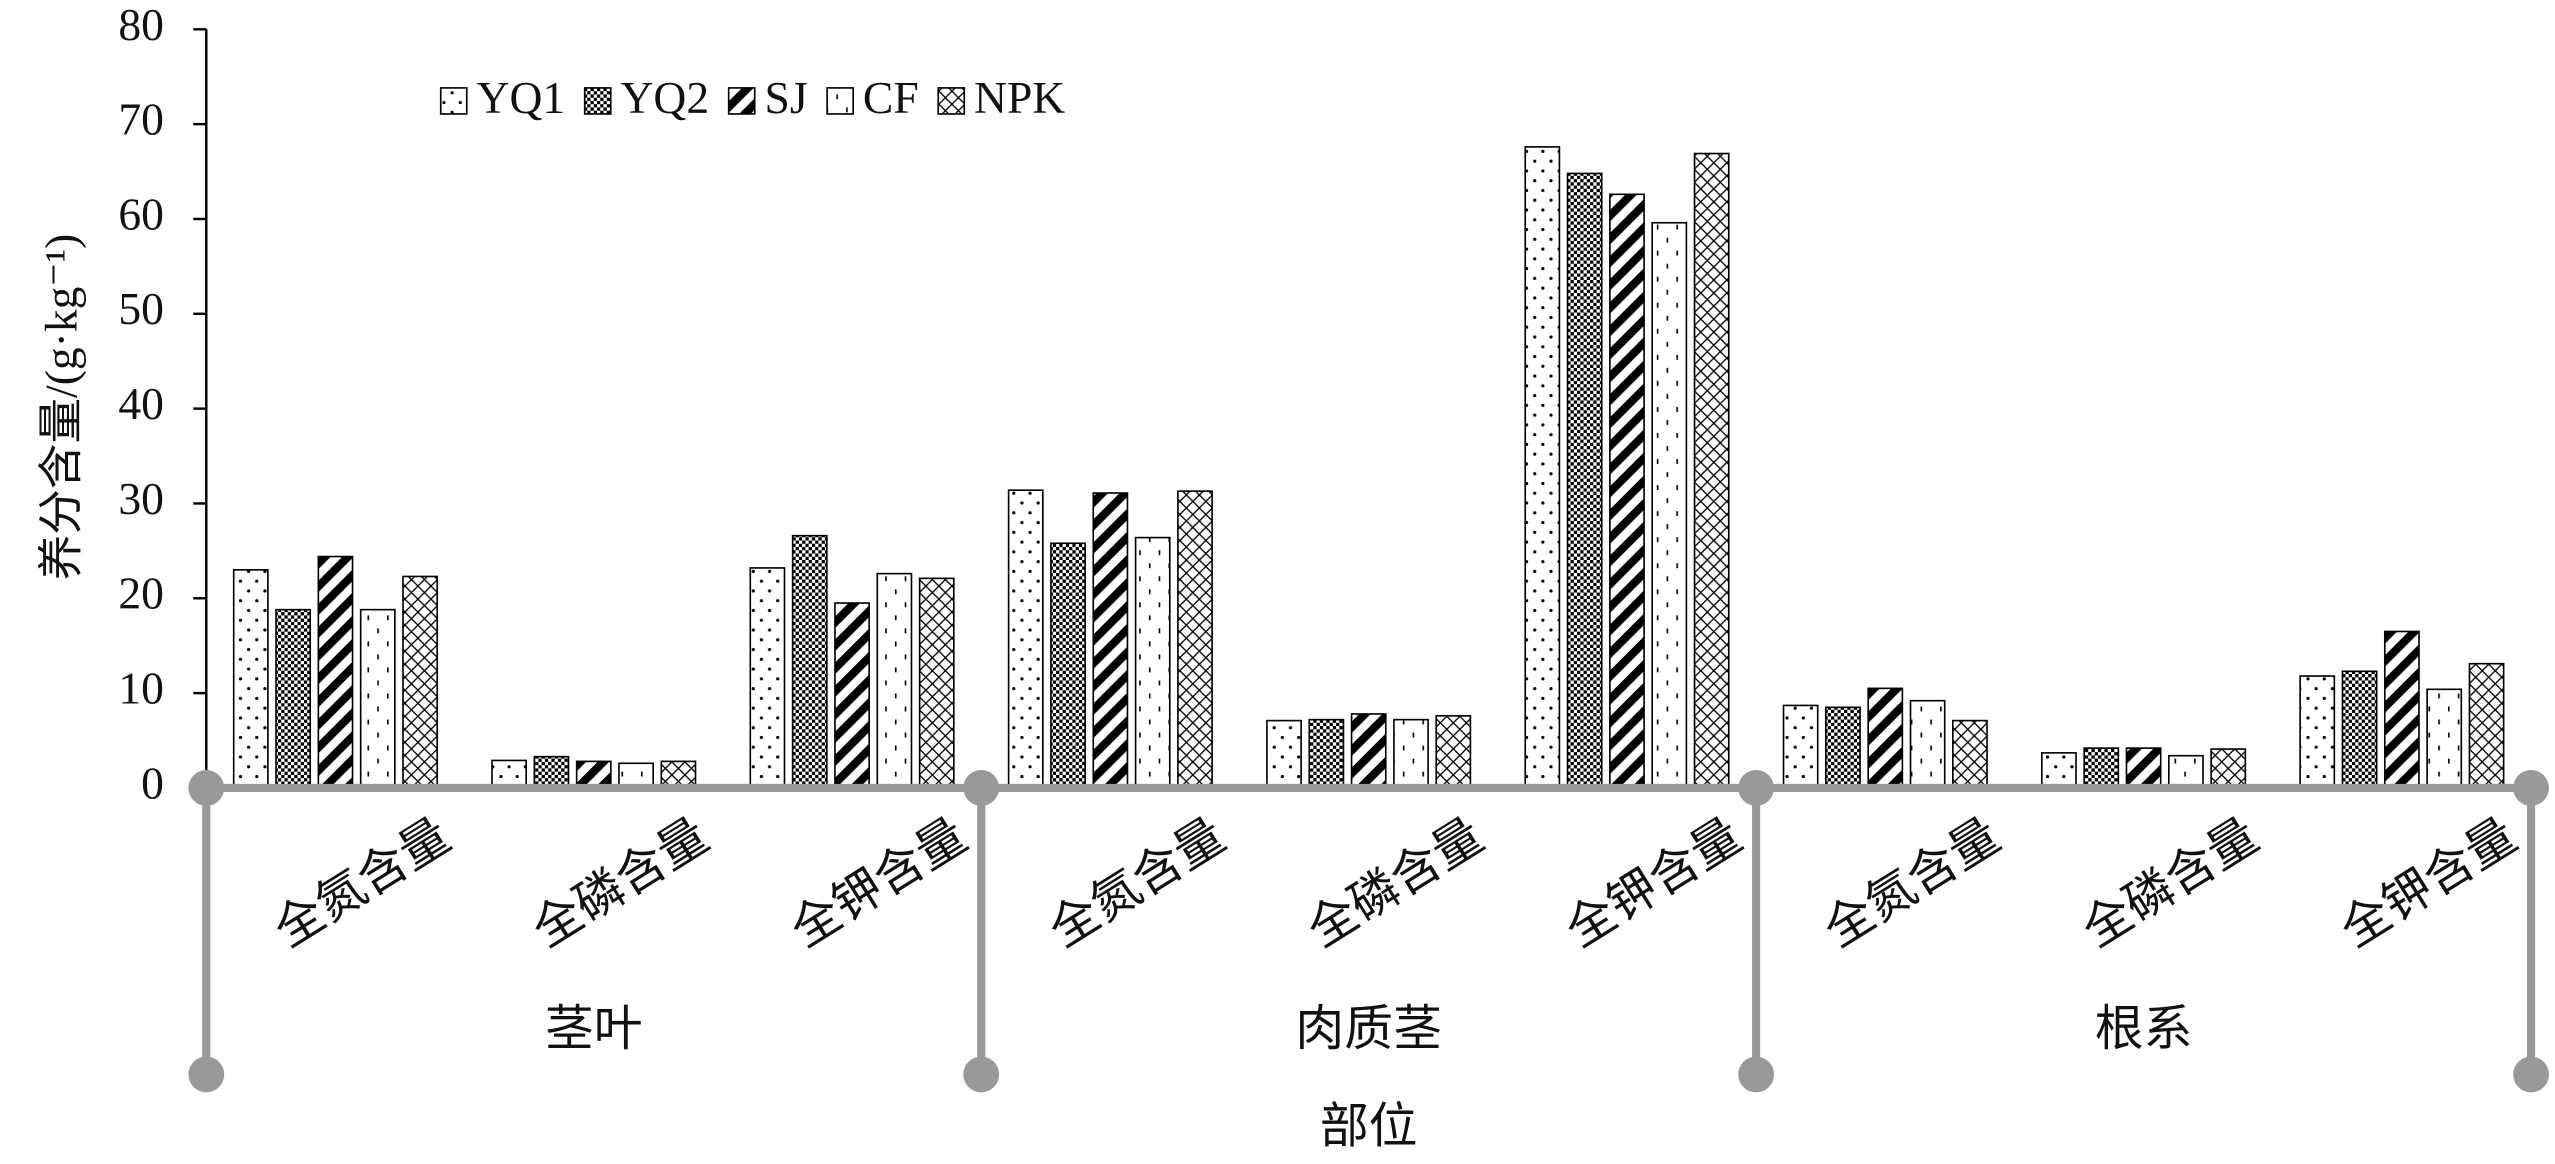 Image resolution: width=2555 pixels, height=1164 pixels. What do you see at coordinates (521, 97) in the screenshot?
I see `legend-label: YQ1` at bounding box center [521, 97].